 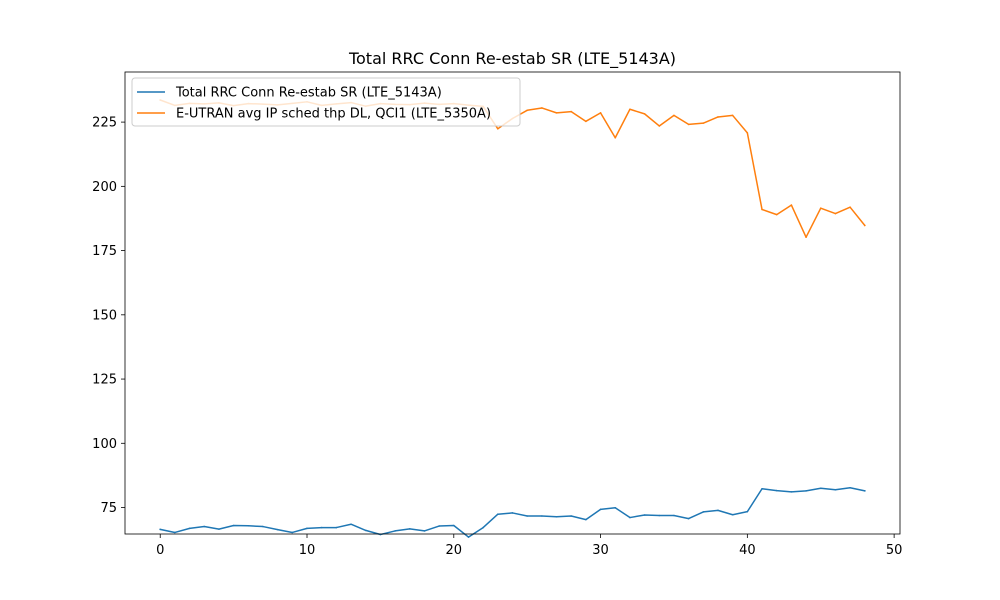 I want to click on y-tick-label-1: 100, so click(x=104, y=444).